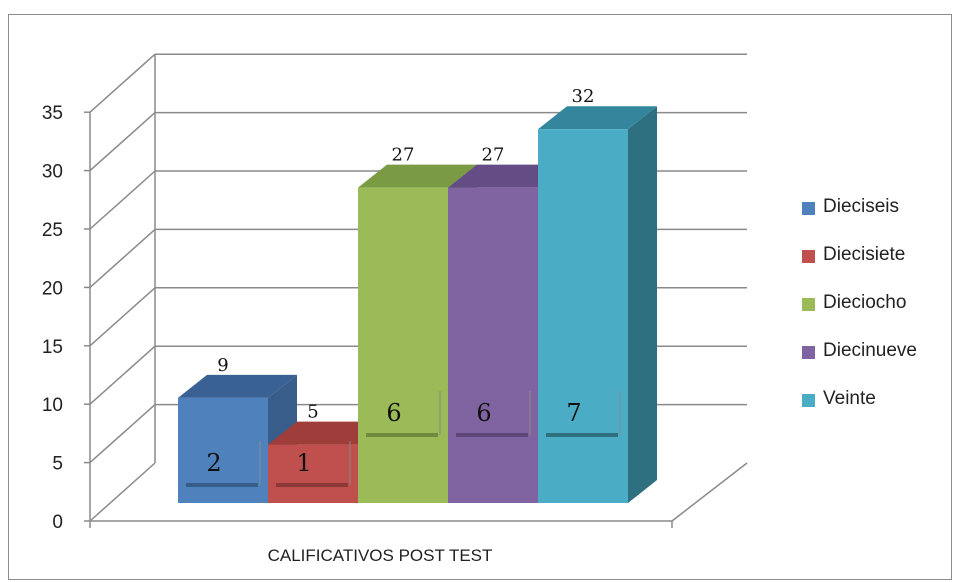  I want to click on data-label-value: 9, so click(222, 365).